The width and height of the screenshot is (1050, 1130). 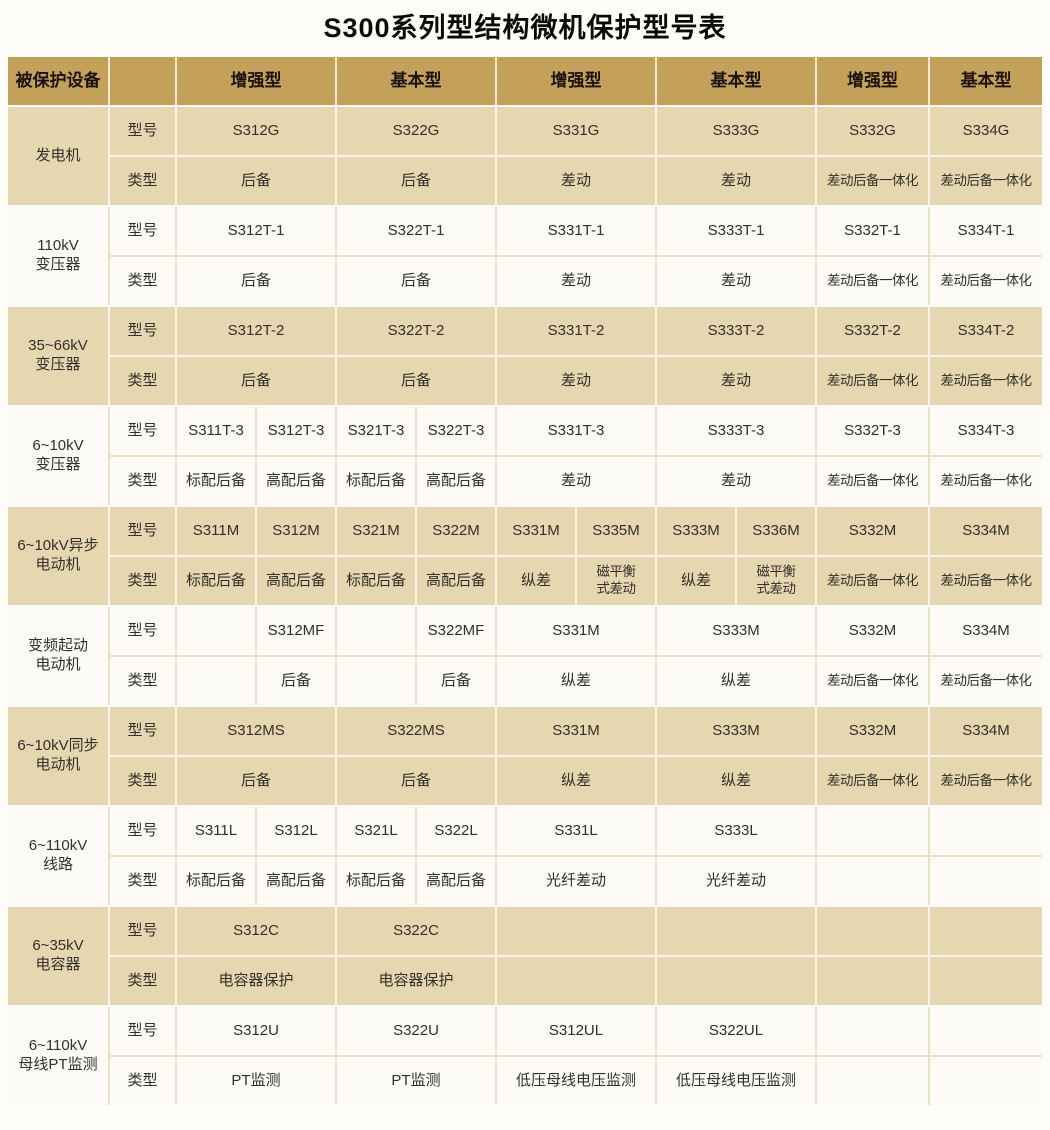 I want to click on type-cell: 光纤差动, so click(x=576, y=881).